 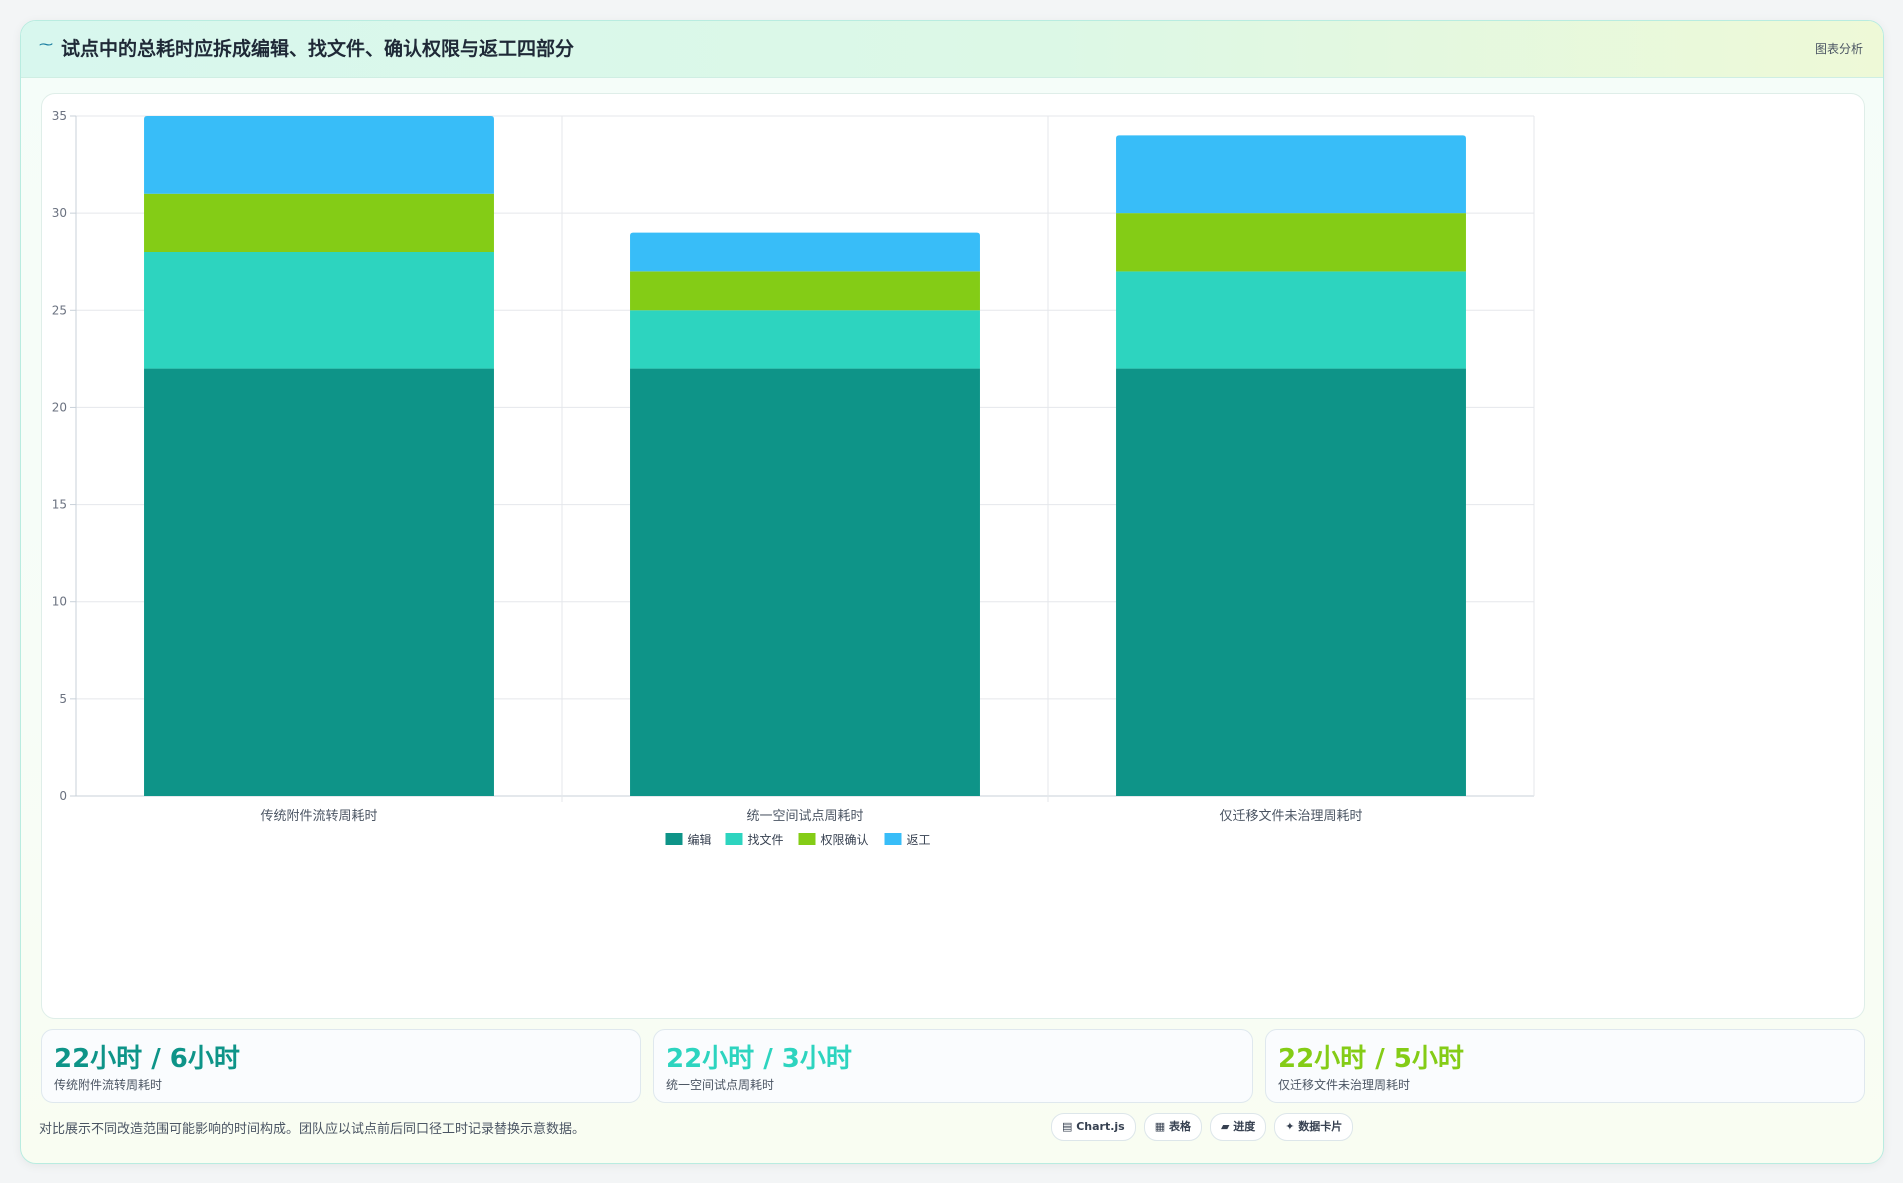 What do you see at coordinates (147, 1059) in the screenshot?
I see `stat-value: 22小时 / 6小时` at bounding box center [147, 1059].